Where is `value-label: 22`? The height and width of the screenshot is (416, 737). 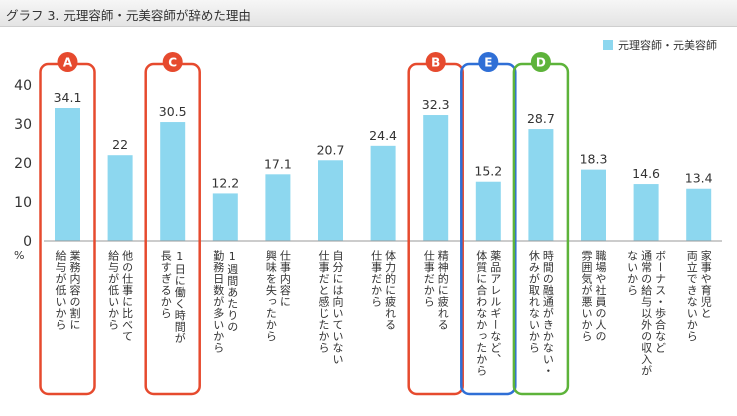 value-label: 22 is located at coordinates (120, 144).